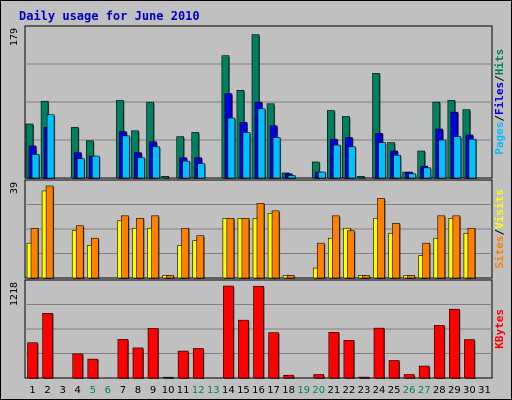 The height and width of the screenshot is (400, 512). I want to click on x-tick-label-day-6: 6, so click(108, 390).